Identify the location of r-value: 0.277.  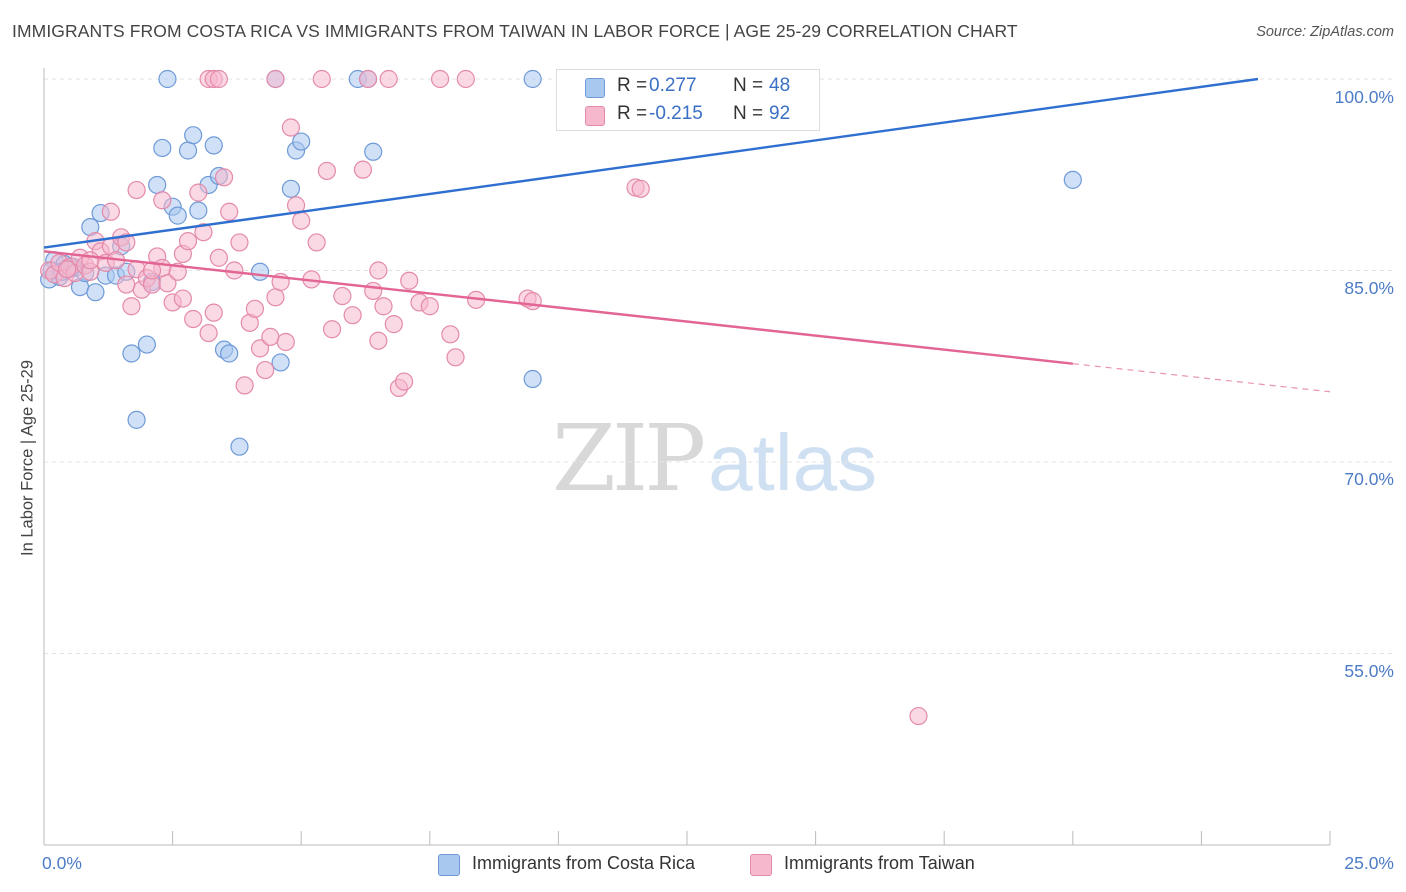
(673, 85).